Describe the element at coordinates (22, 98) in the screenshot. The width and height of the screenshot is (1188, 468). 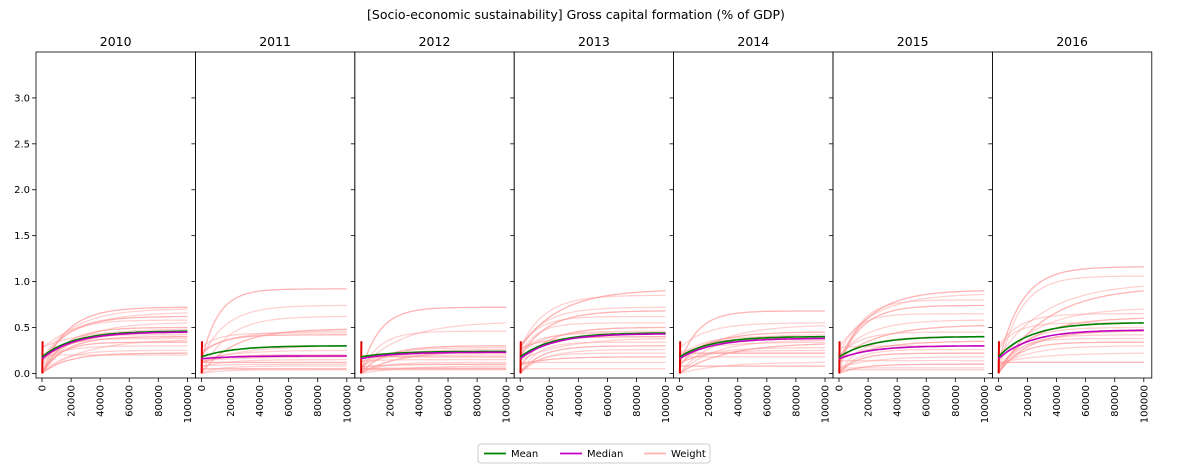
I see `y-tick-label: 3.0` at that location.